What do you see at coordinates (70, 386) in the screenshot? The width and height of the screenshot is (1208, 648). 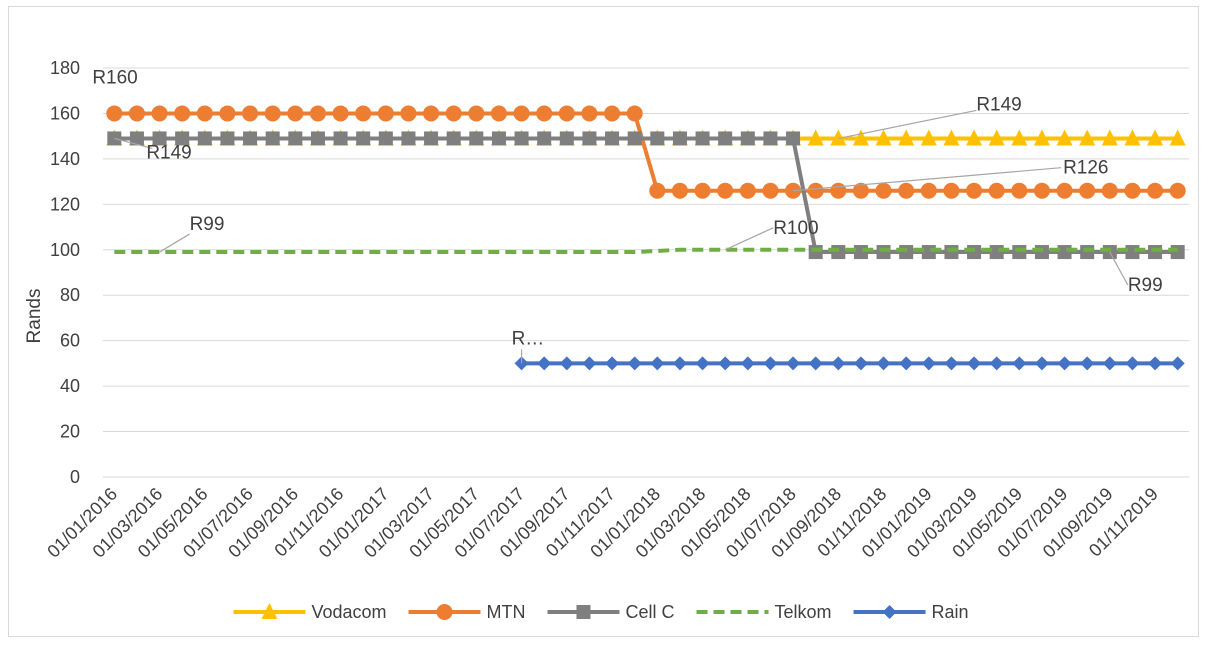 I see `y-tick-label: 40` at bounding box center [70, 386].